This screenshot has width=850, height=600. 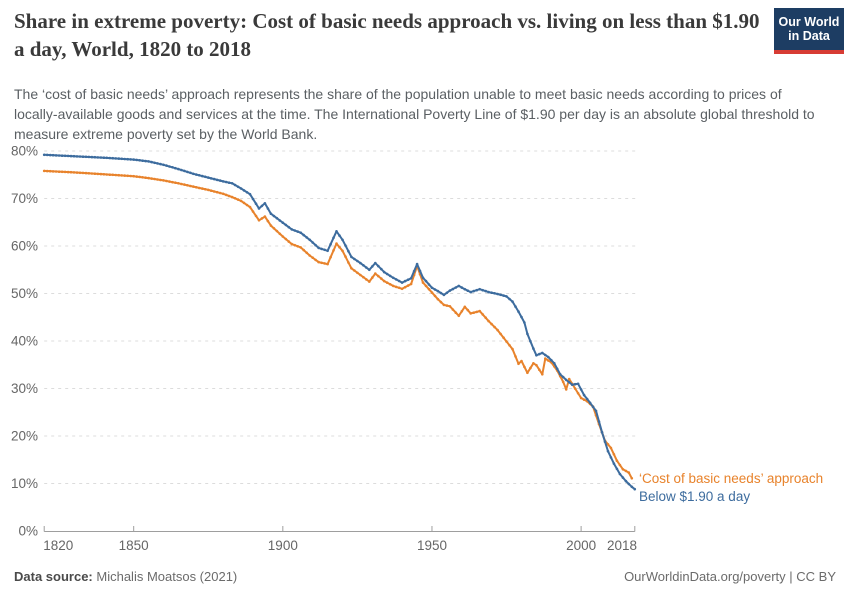 What do you see at coordinates (731, 478) in the screenshot?
I see `legend-label-cost-of-basic-needs: ‘Cost of basic needs’ approach` at bounding box center [731, 478].